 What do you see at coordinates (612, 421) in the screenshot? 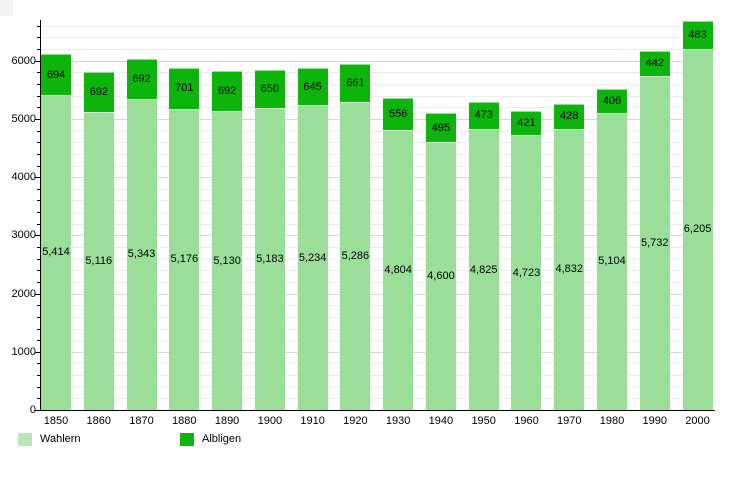
I see `x-axis-label: 1980` at bounding box center [612, 421].